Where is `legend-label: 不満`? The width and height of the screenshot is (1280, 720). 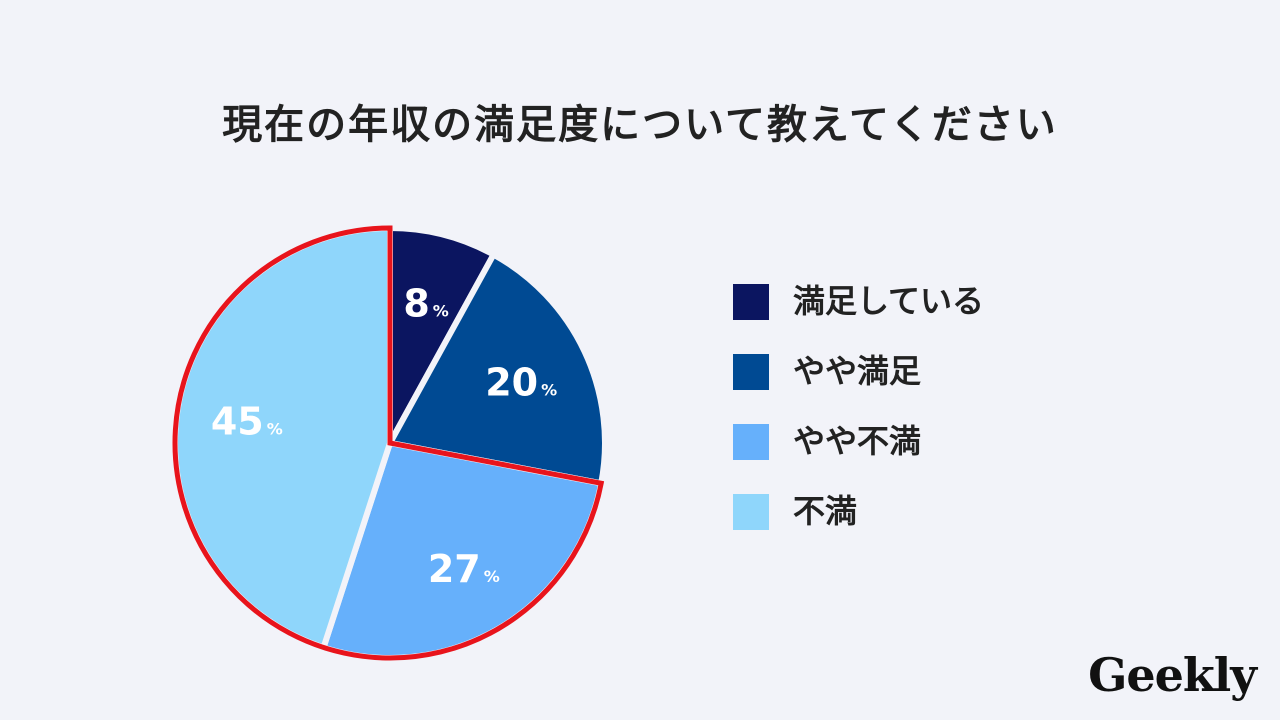 legend-label: 不満 is located at coordinates (825, 511).